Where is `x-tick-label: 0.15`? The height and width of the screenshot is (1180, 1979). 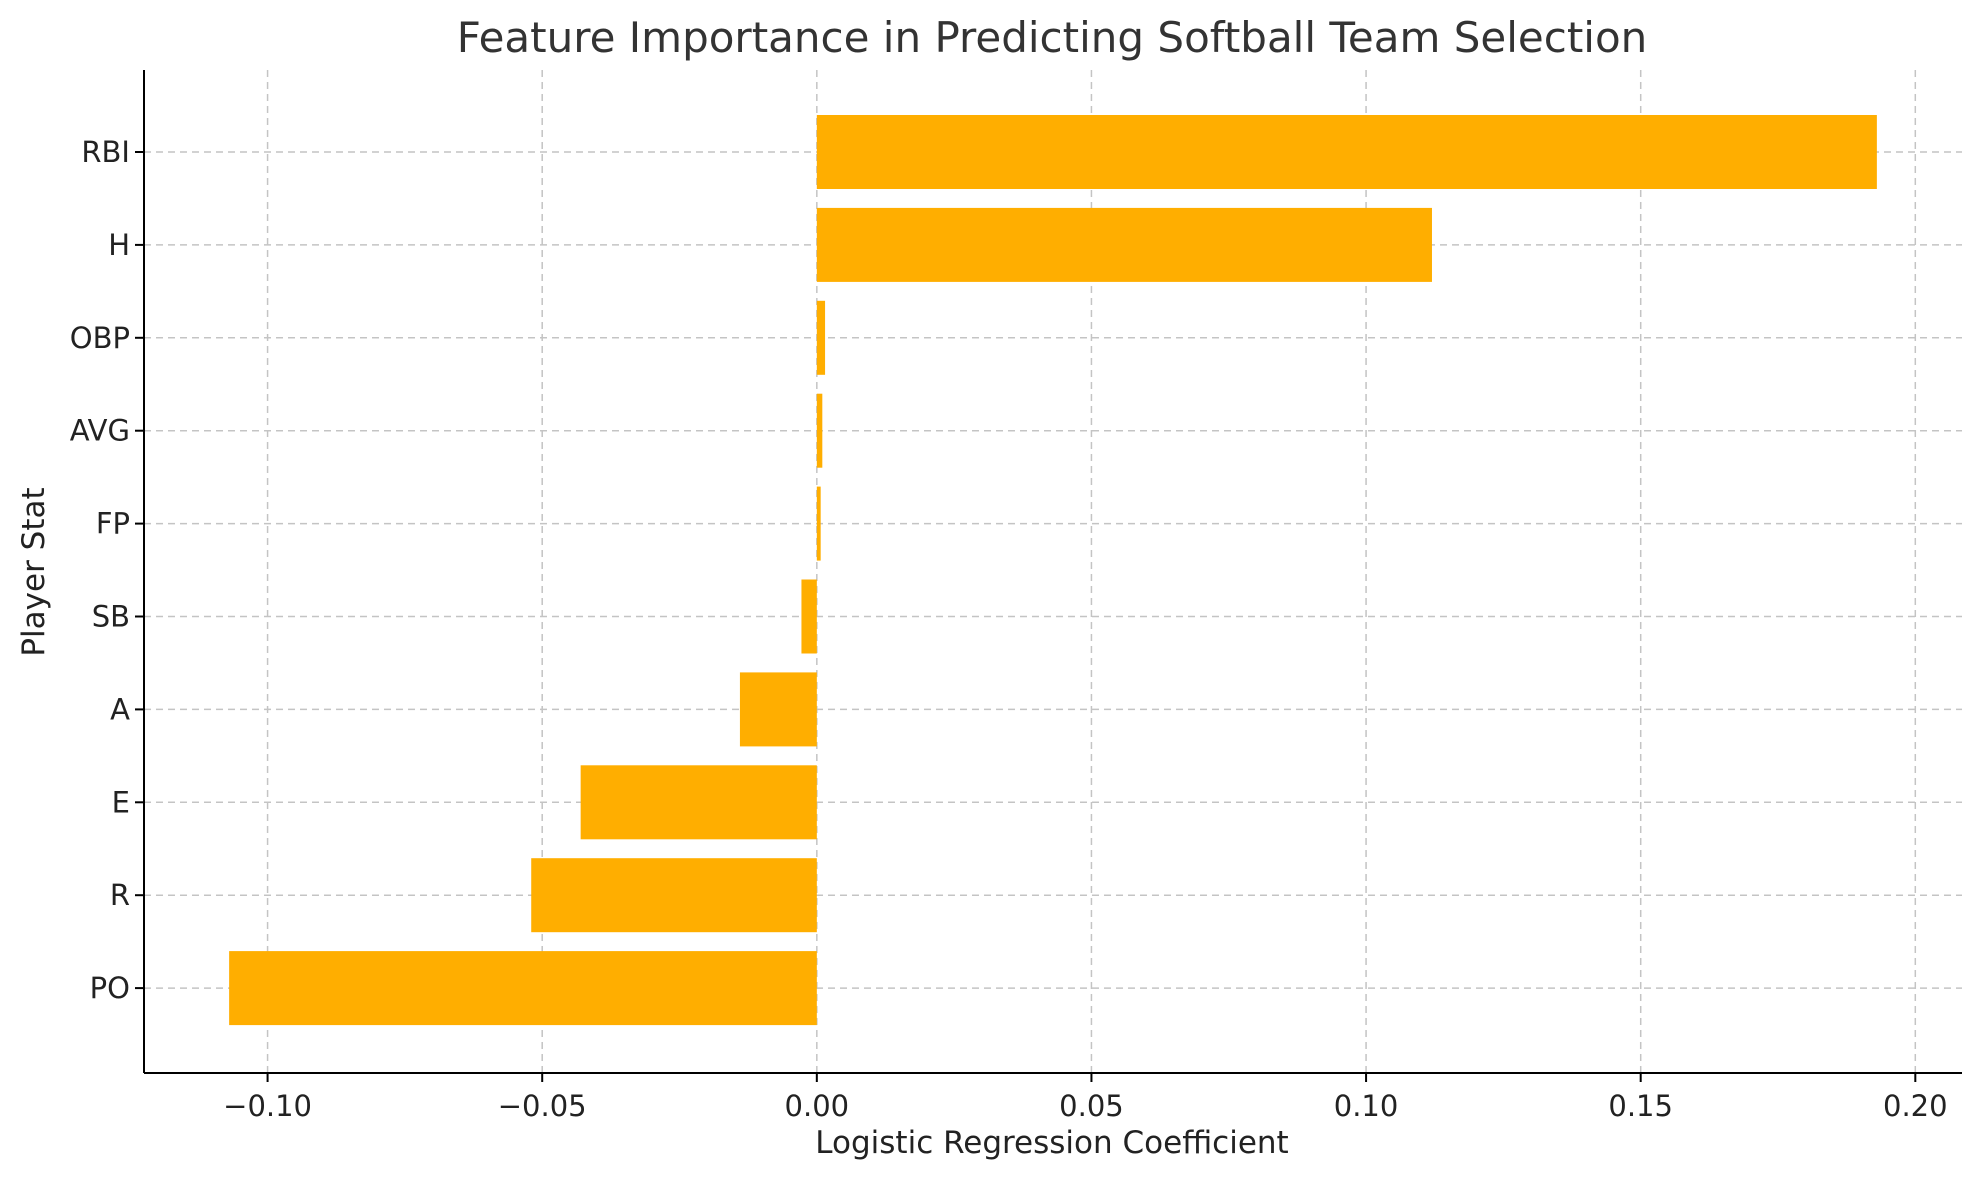
x-tick-label: 0.15 is located at coordinates (1640, 1106).